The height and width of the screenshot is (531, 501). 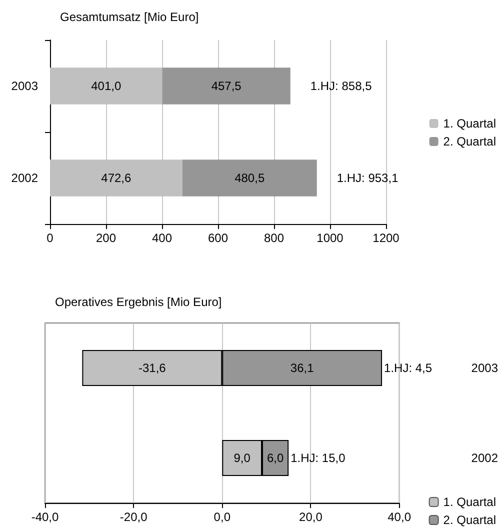 What do you see at coordinates (400, 517) in the screenshot?
I see `x-tick-label: 40,0` at bounding box center [400, 517].